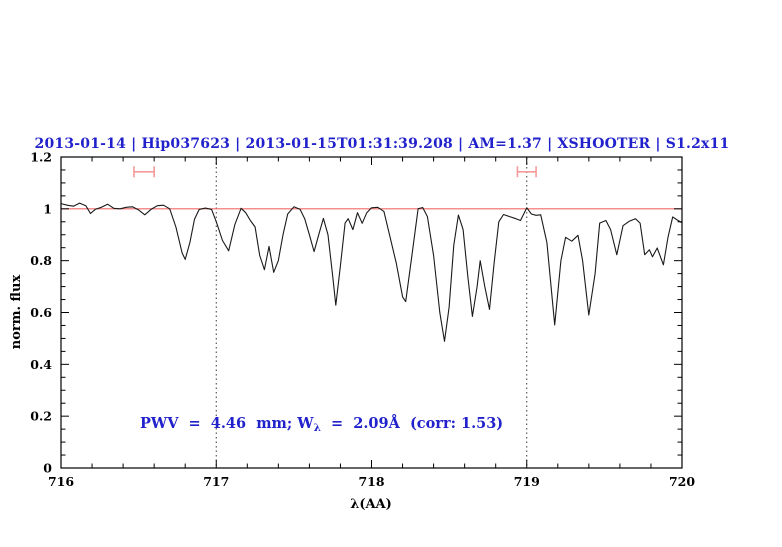 The image size is (782, 547). I want to click on pwv-annotation: PWV = 4.46 mm; Wλ = 2.09Å (corr: 1.53), so click(321, 424).